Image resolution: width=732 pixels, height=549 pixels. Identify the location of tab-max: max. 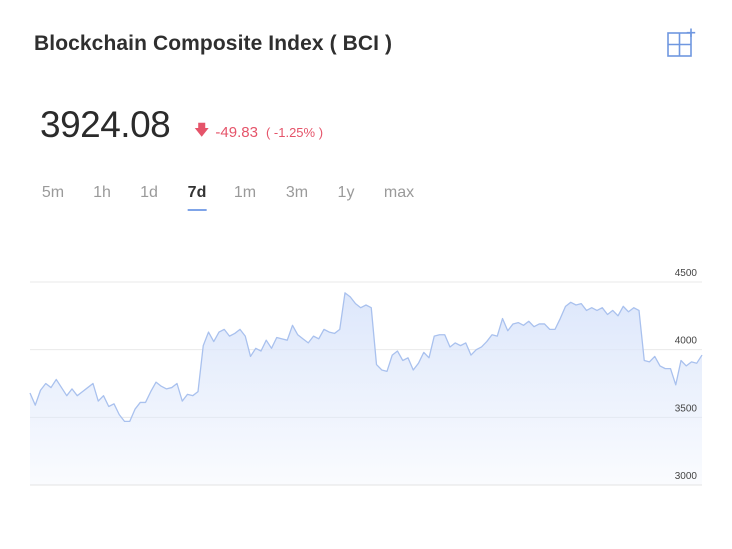
(399, 192).